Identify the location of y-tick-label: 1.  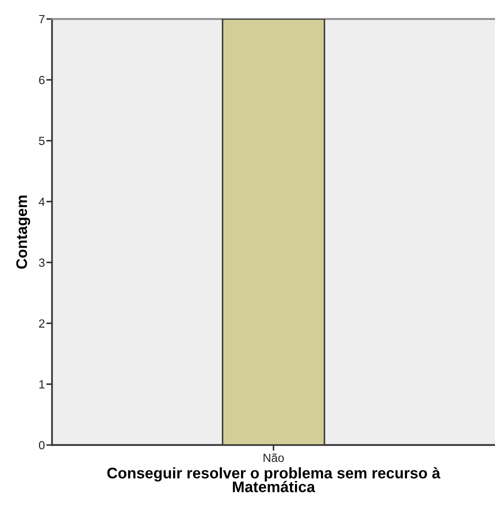
(41, 384).